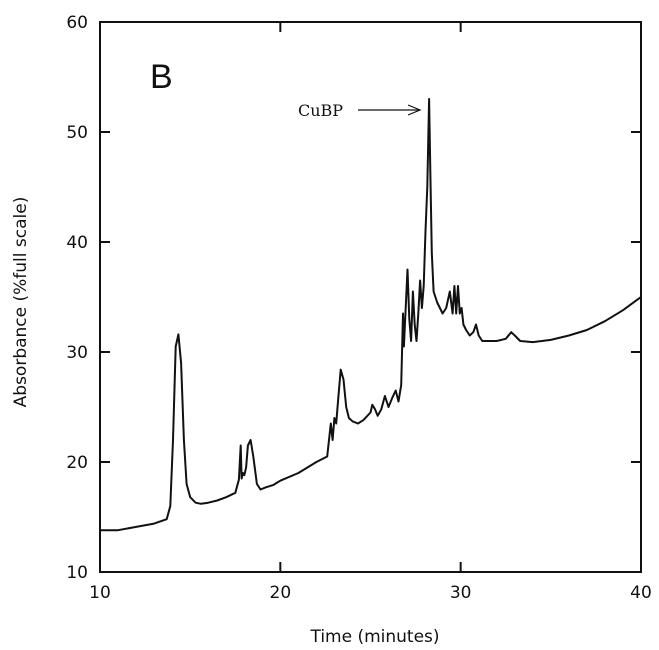  Describe the element at coordinates (641, 593) in the screenshot. I see `x-tick-label: 40` at that location.